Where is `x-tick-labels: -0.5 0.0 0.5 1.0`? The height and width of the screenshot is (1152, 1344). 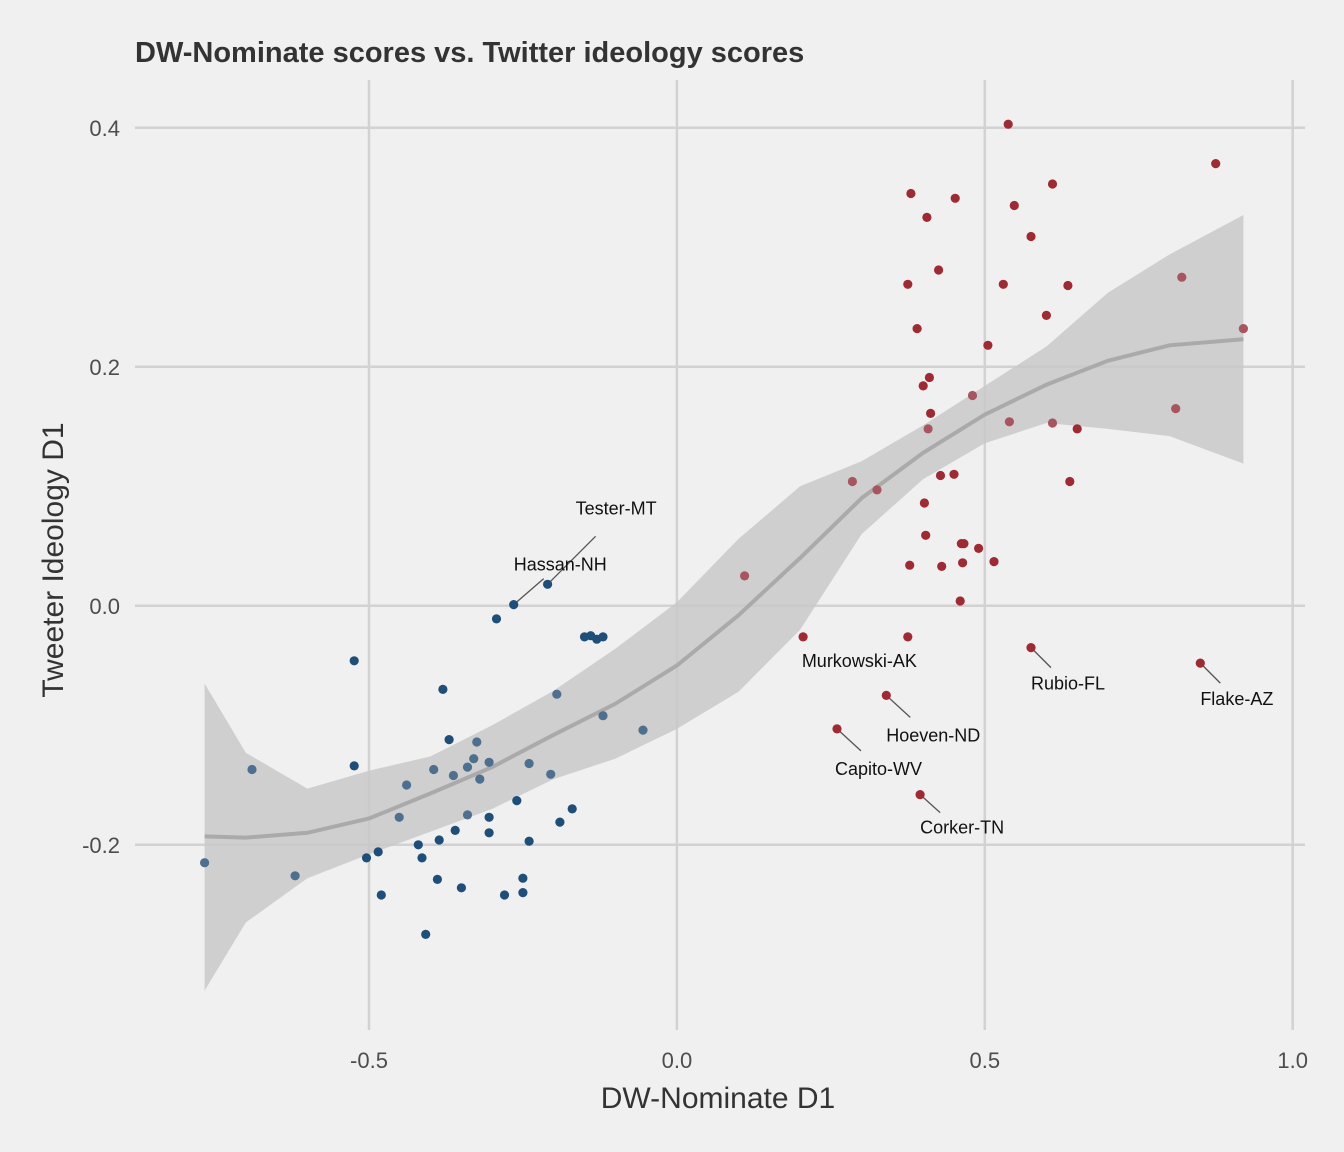 x-tick-labels: -0.5 0.0 0.5 1.0 is located at coordinates (829, 1060).